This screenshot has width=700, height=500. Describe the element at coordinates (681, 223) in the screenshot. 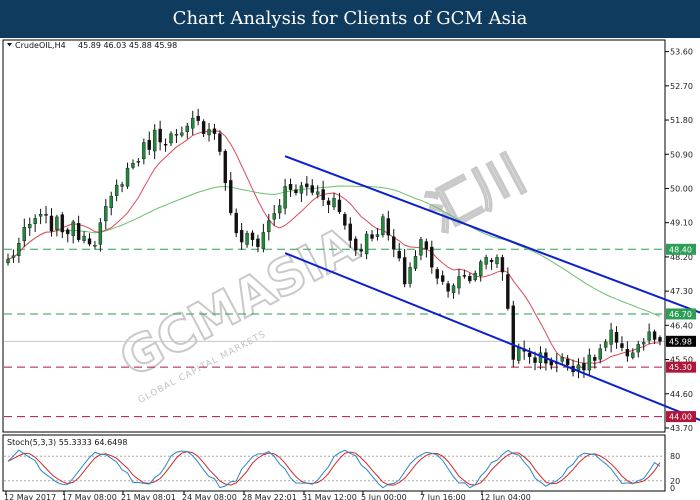

I see `y-tick-label: 49.10` at that location.